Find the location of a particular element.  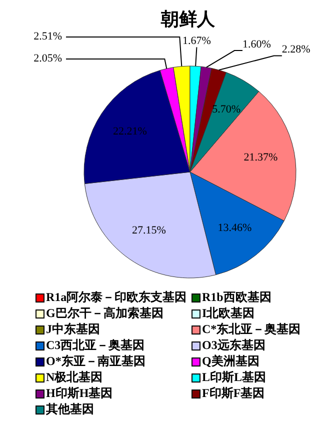

data-label: 2.05% is located at coordinates (48, 58).